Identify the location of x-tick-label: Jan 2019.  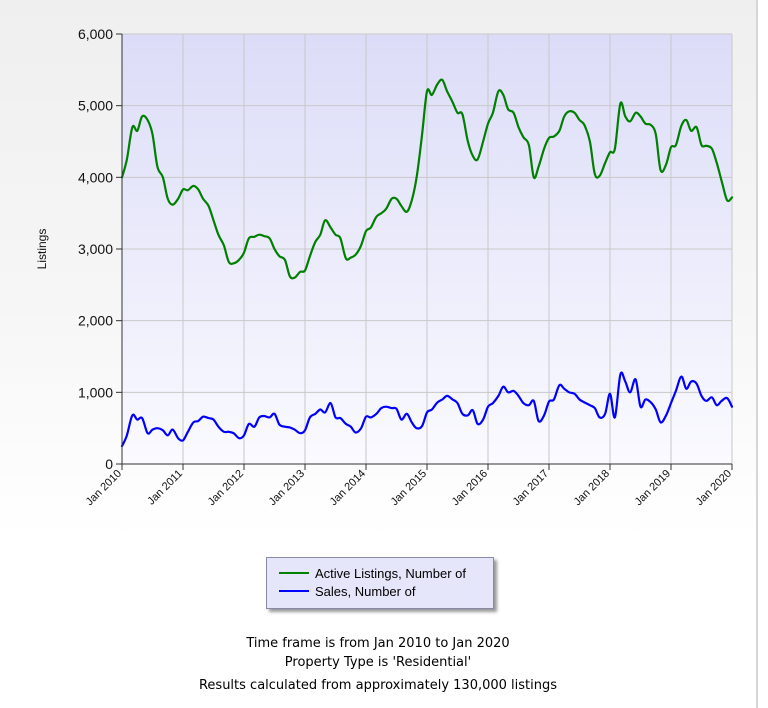
(653, 488).